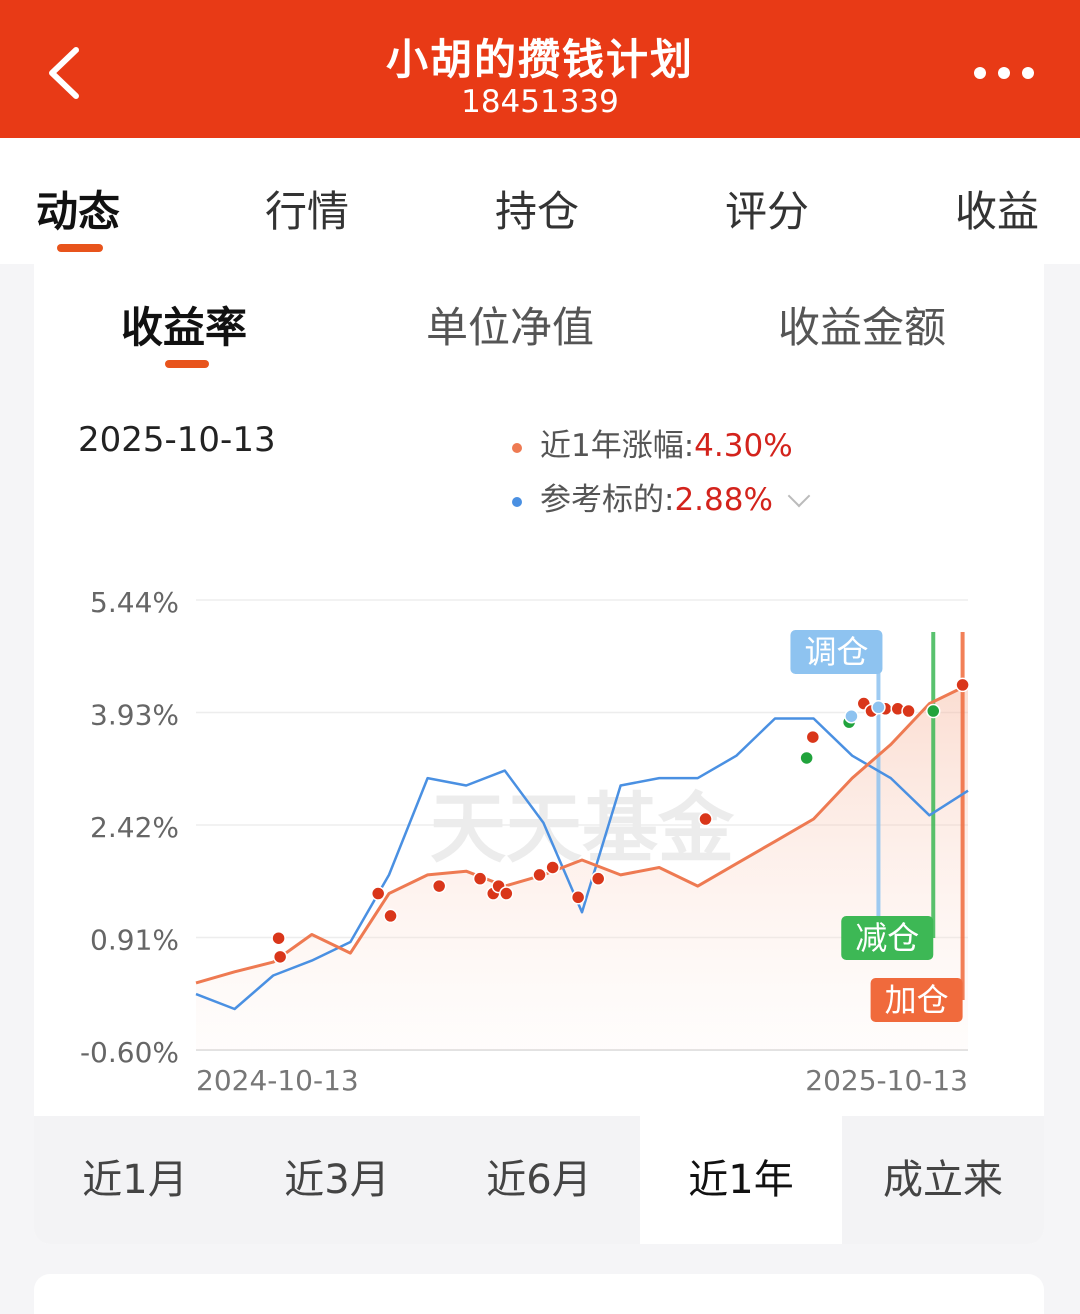 This screenshot has height=1314, width=1080. What do you see at coordinates (517, 501) in the screenshot?
I see `legend-benchmark-dot` at bounding box center [517, 501].